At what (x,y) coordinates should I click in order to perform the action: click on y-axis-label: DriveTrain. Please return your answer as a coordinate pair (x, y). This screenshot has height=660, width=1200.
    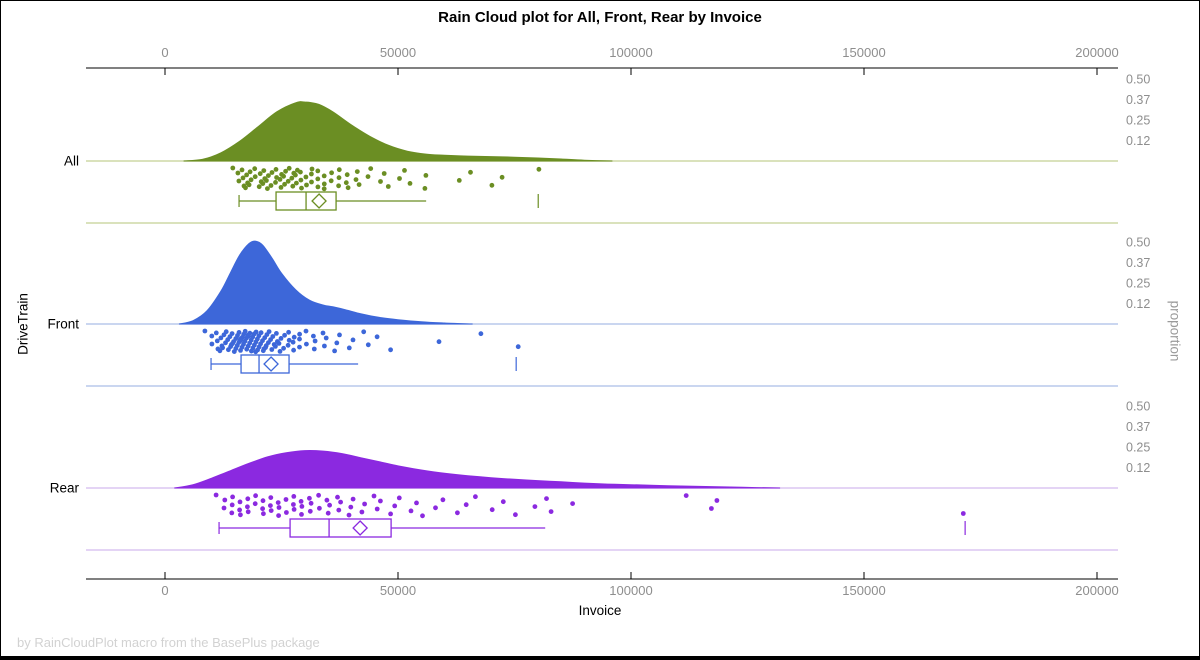
    Looking at the image, I should click on (23, 324).